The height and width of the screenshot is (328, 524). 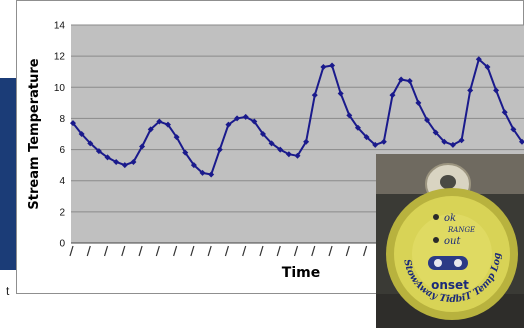 What do you see at coordinates (60, 135) in the screenshot?
I see `y-tick-labels: 0 2 4 6 8 10 12 14` at bounding box center [60, 135].